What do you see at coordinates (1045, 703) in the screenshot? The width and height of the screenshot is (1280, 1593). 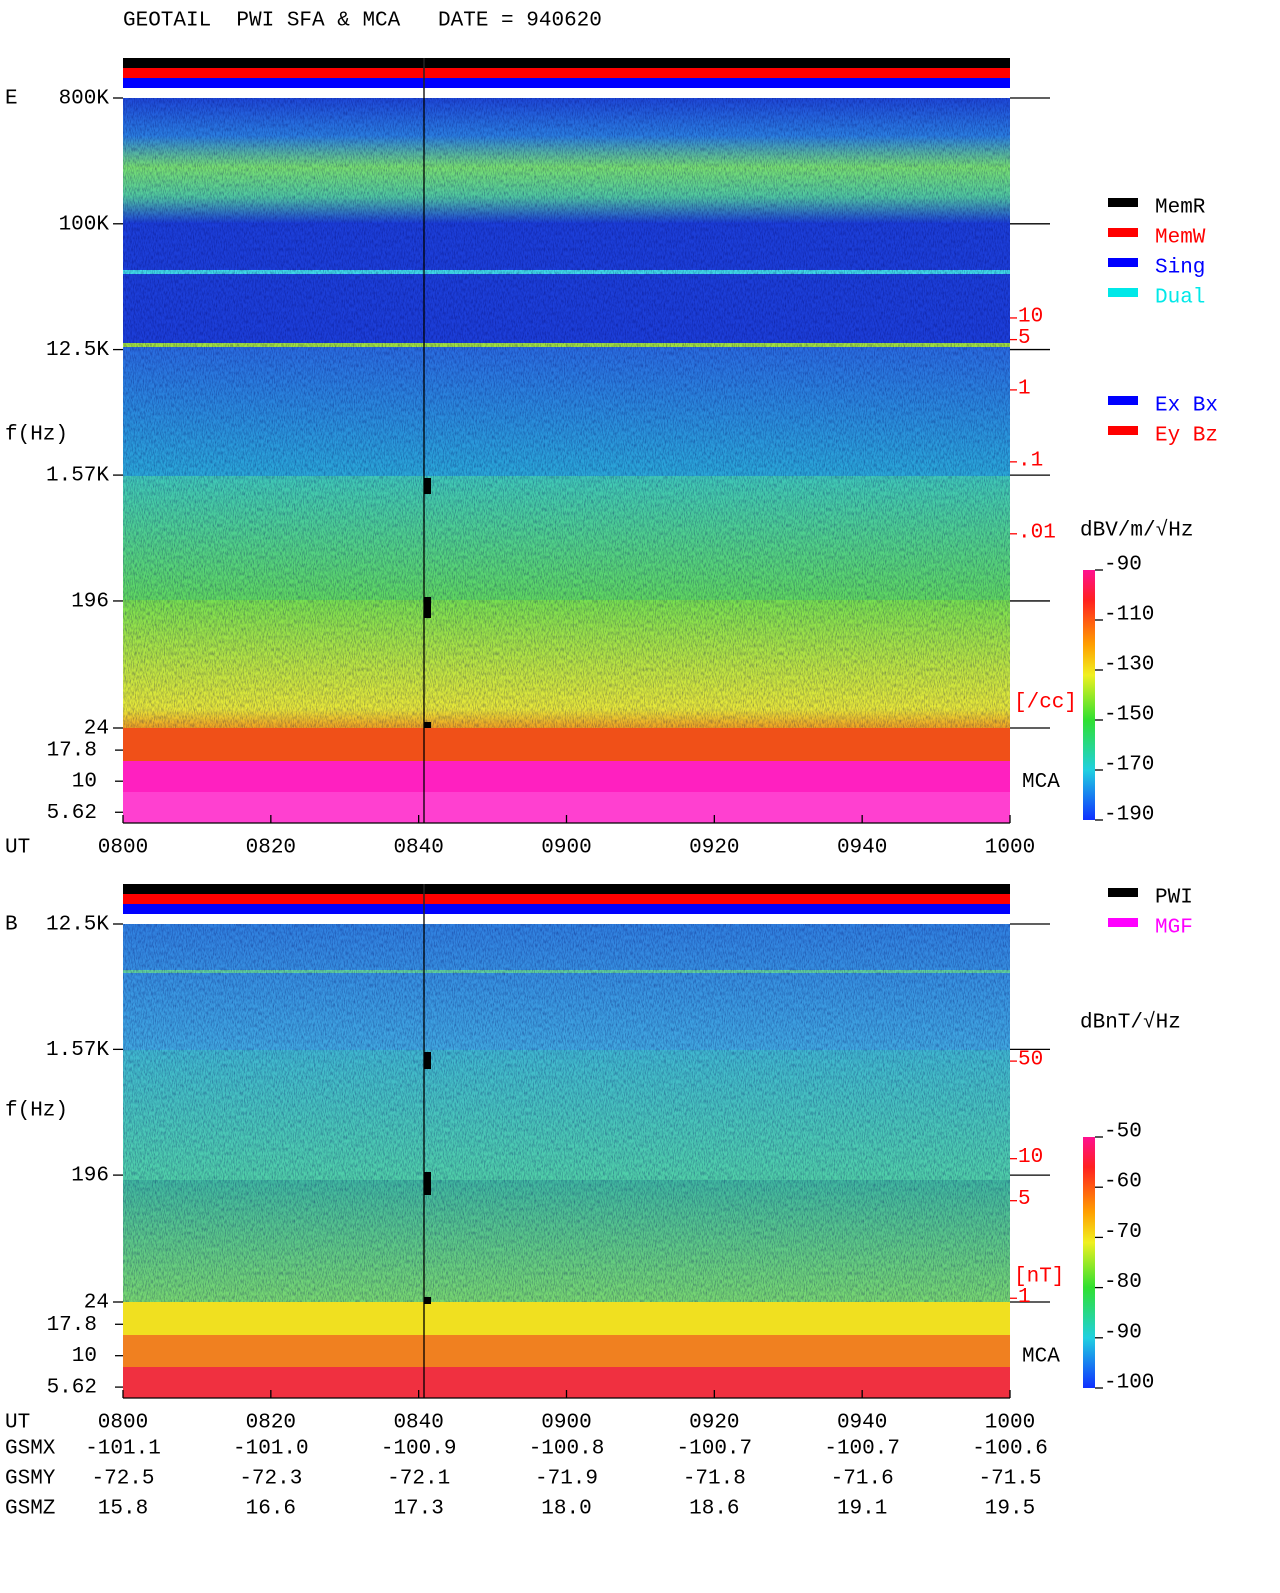 I see `y2-axis-label: [/cc]` at bounding box center [1045, 703].